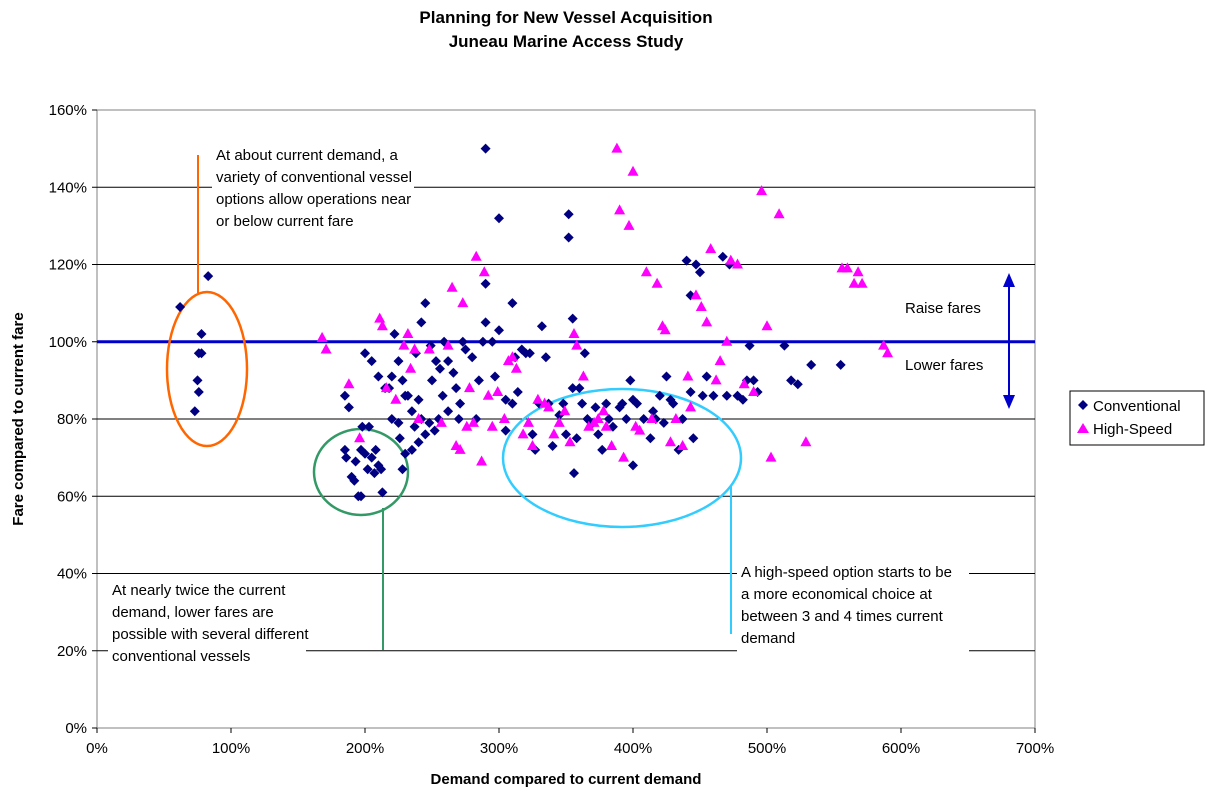 The width and height of the screenshot is (1209, 793). Describe the element at coordinates (210, 634) in the screenshot. I see `annot-line: possible with several different` at that location.